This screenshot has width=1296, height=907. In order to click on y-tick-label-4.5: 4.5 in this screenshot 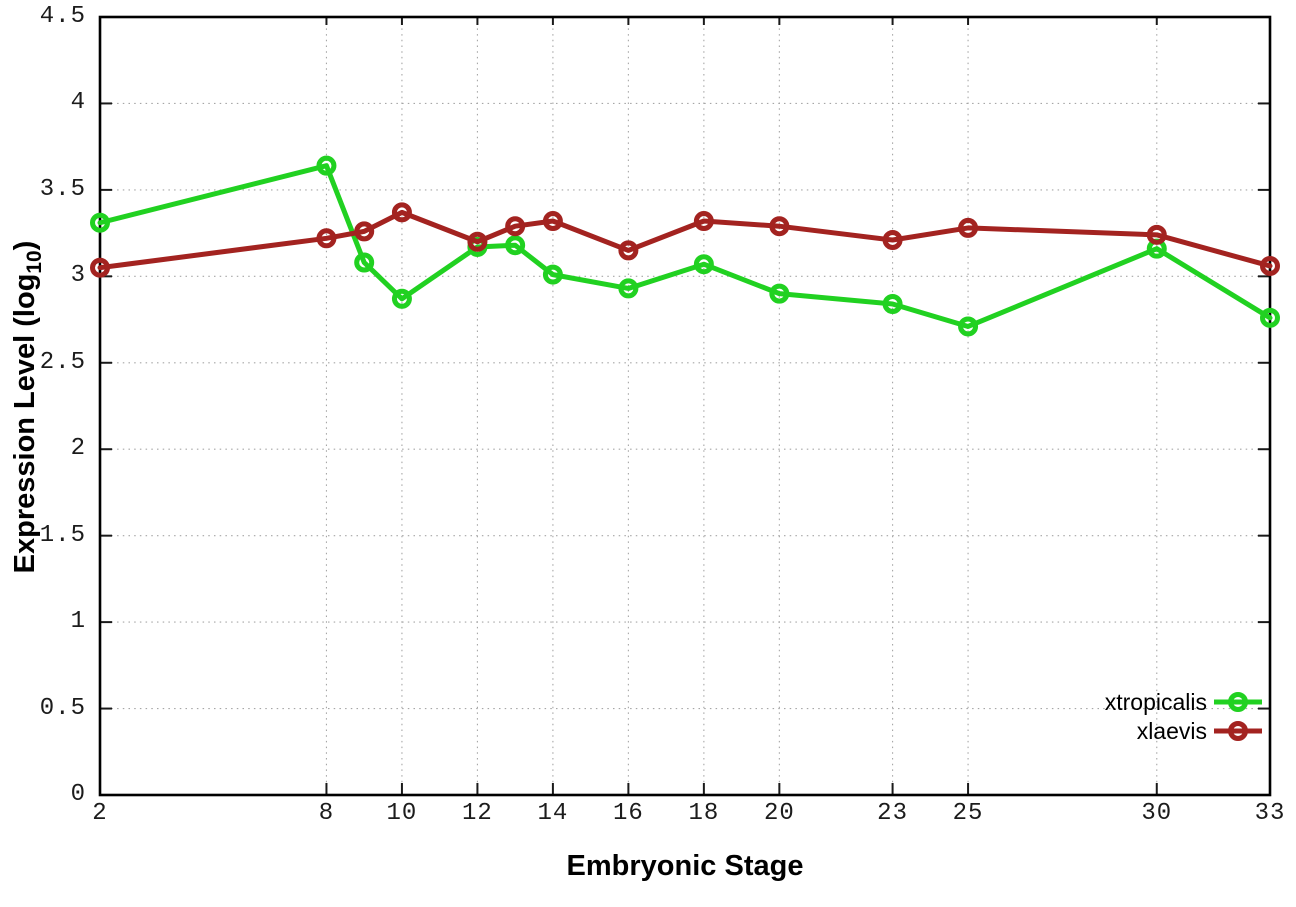, I will do `click(62, 16)`.